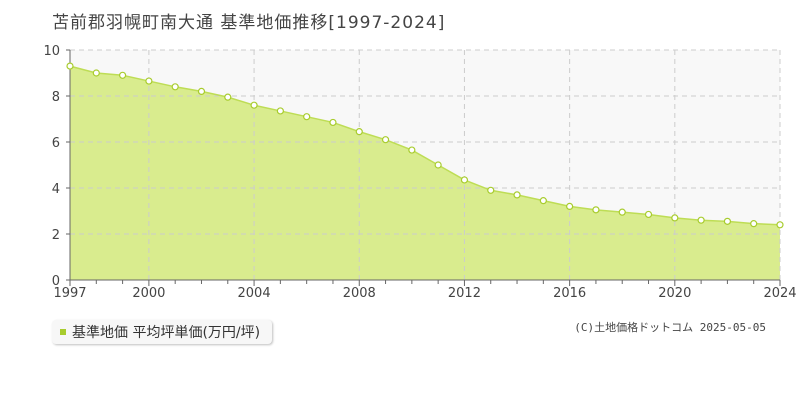 This screenshot has width=800, height=400. What do you see at coordinates (254, 293) in the screenshot?
I see `x-tick-label: 2004` at bounding box center [254, 293].